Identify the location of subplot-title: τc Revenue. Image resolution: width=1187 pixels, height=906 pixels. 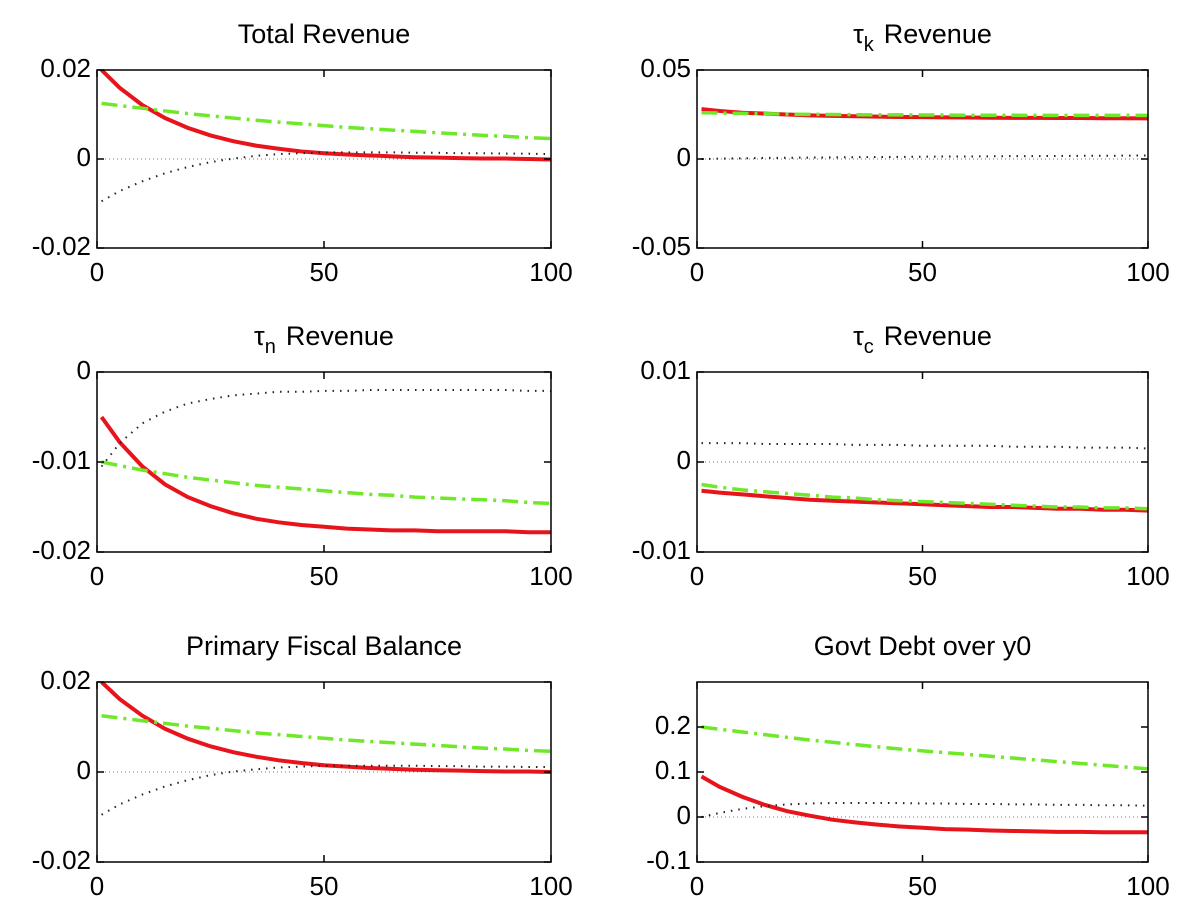
(922, 339).